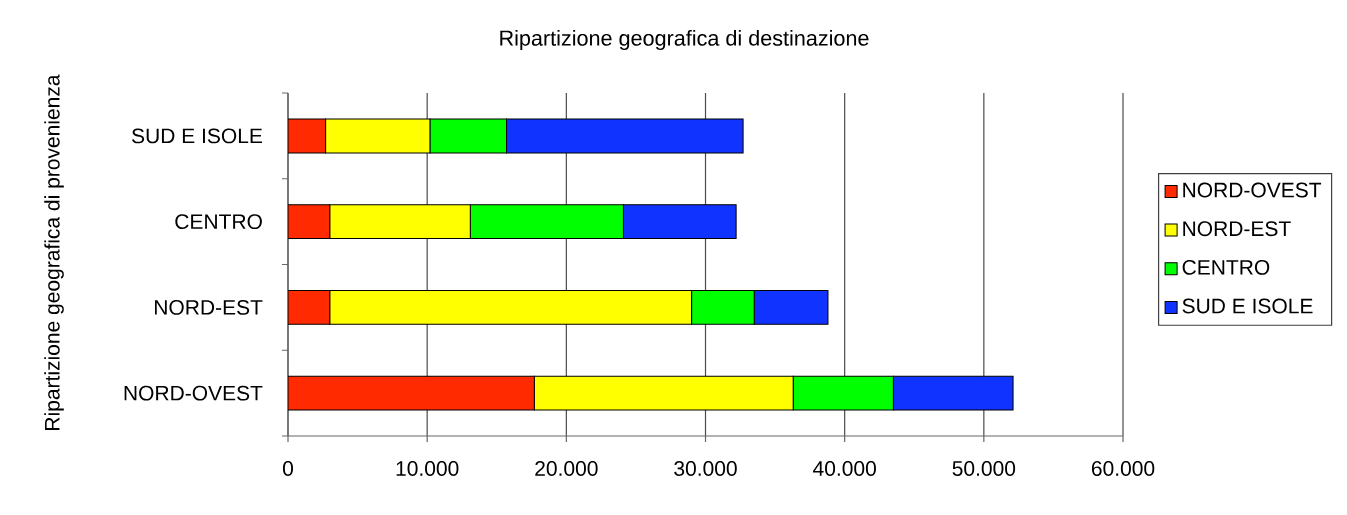 Image resolution: width=1347 pixels, height=515 pixels. What do you see at coordinates (566, 468) in the screenshot?
I see `x-tick-label: 20.000` at bounding box center [566, 468].